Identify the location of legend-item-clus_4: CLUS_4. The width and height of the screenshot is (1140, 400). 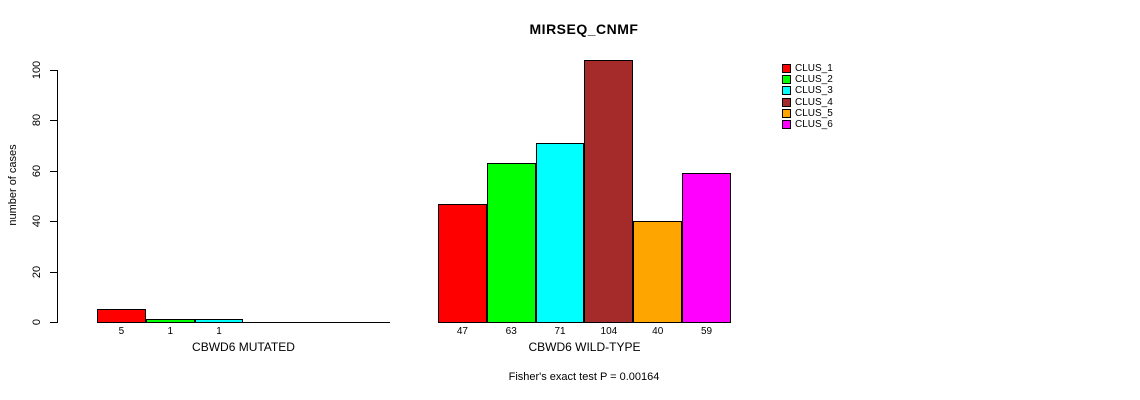
(807, 102).